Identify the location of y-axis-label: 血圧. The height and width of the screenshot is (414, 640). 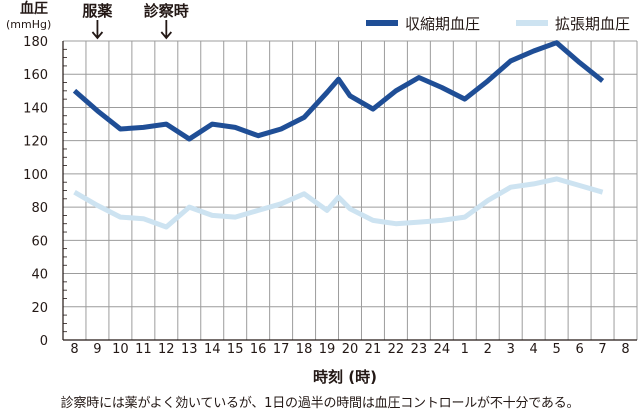
(34, 8).